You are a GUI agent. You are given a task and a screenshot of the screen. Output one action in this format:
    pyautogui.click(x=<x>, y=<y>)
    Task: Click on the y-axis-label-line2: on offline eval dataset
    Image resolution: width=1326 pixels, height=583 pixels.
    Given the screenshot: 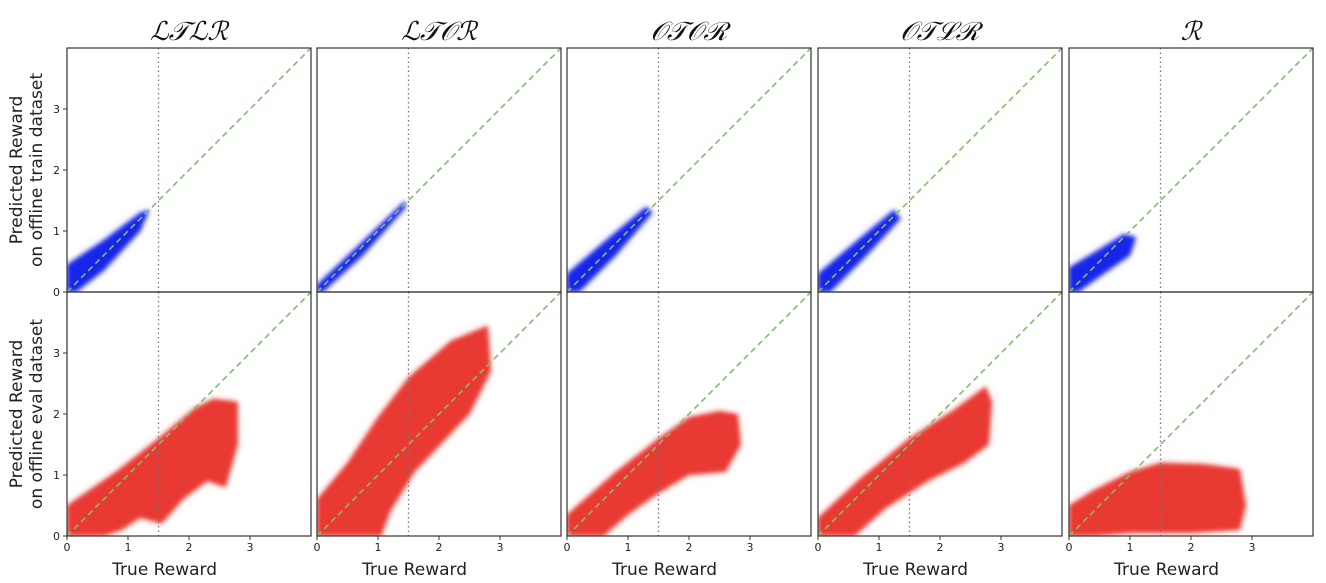 What is the action you would take?
    pyautogui.click(x=37, y=414)
    